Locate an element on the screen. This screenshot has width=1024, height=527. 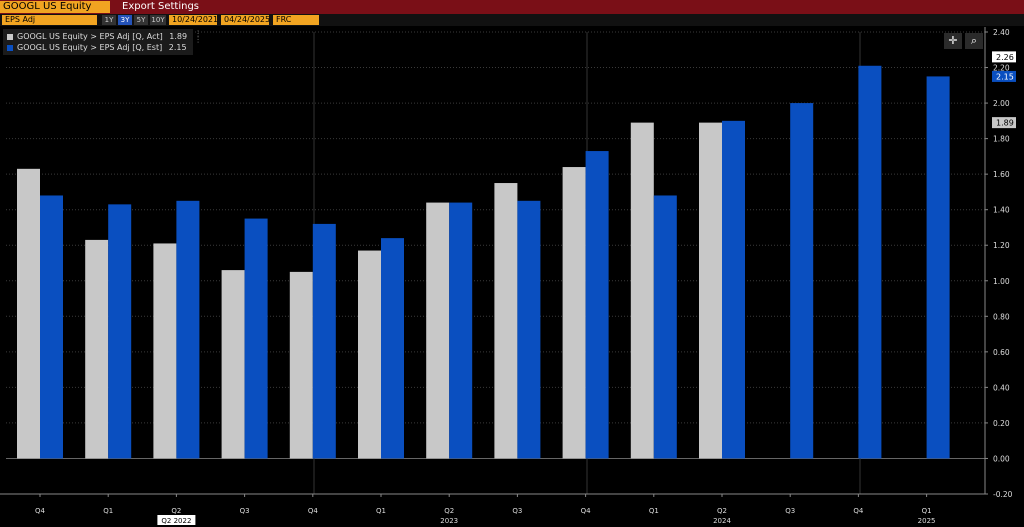
legend-item-estimate: GOOGL US Equity > EPS Adj [Q, Est] 2.15 is located at coordinates (97, 47).